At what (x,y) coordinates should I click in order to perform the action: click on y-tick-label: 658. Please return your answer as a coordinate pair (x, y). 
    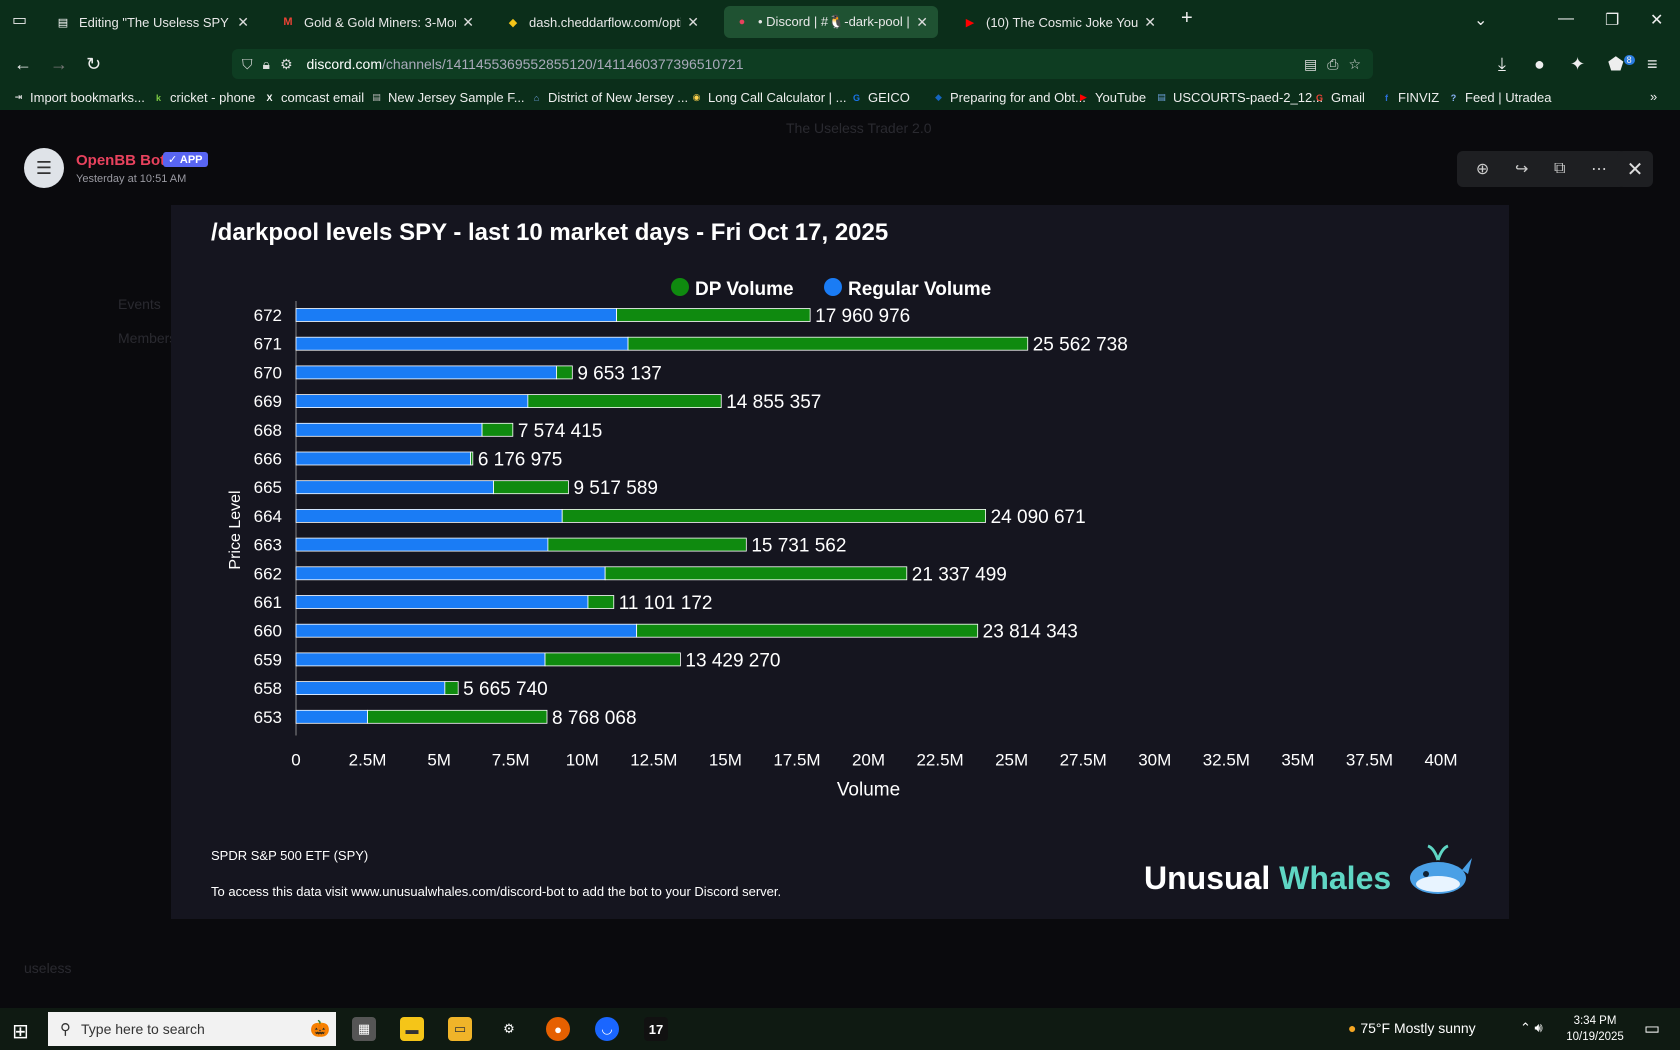
    Looking at the image, I should click on (268, 688).